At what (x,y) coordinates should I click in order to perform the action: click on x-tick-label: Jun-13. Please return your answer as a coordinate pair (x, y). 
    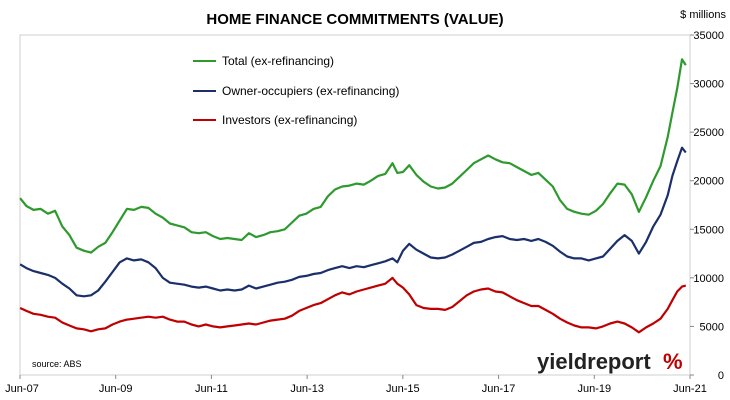
    Looking at the image, I should click on (307, 389).